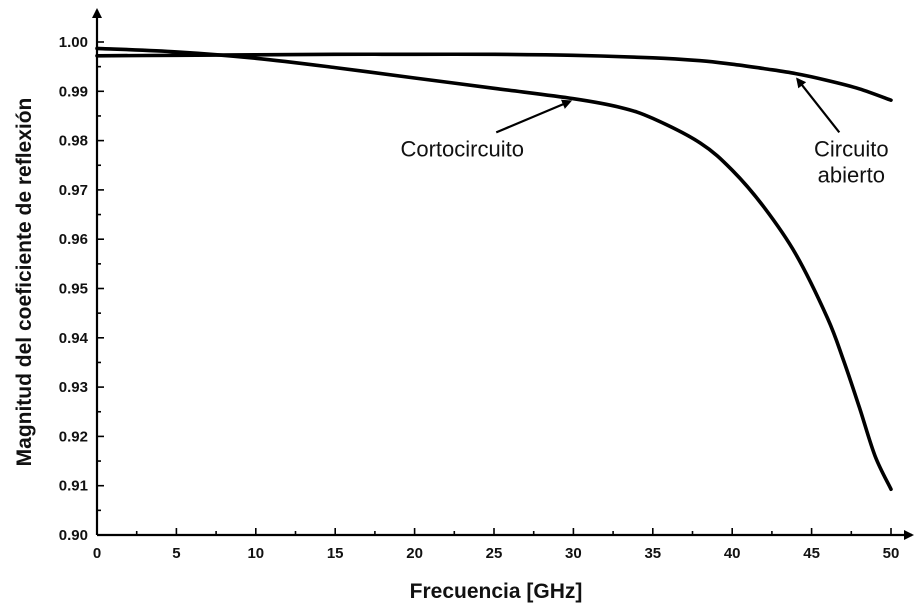  I want to click on y-tick-label: 1.00, so click(73, 42).